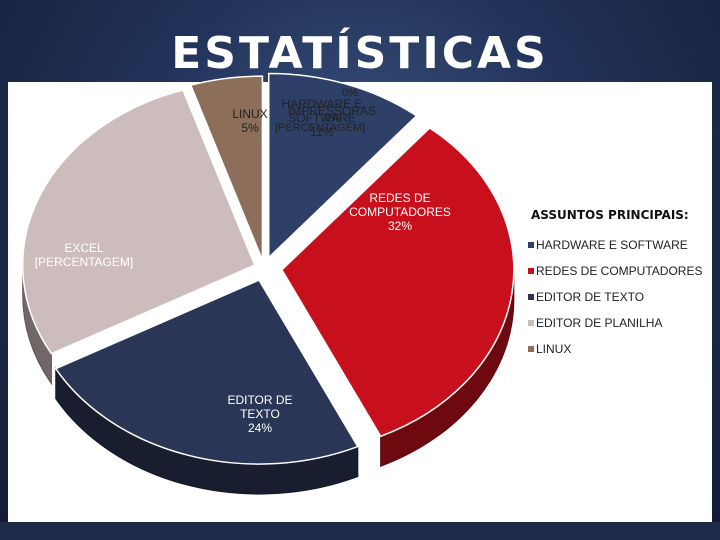 The height and width of the screenshot is (540, 720). Describe the element at coordinates (400, 212) in the screenshot. I see `pie-label-redes-de-computadores: REDES DE COMPUTADORES 32%` at that location.